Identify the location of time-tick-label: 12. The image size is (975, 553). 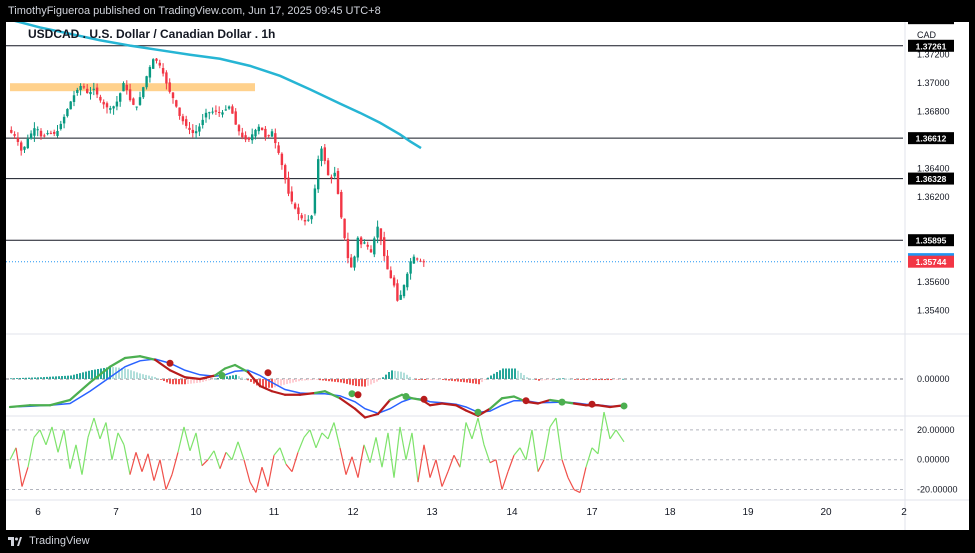
(353, 512).